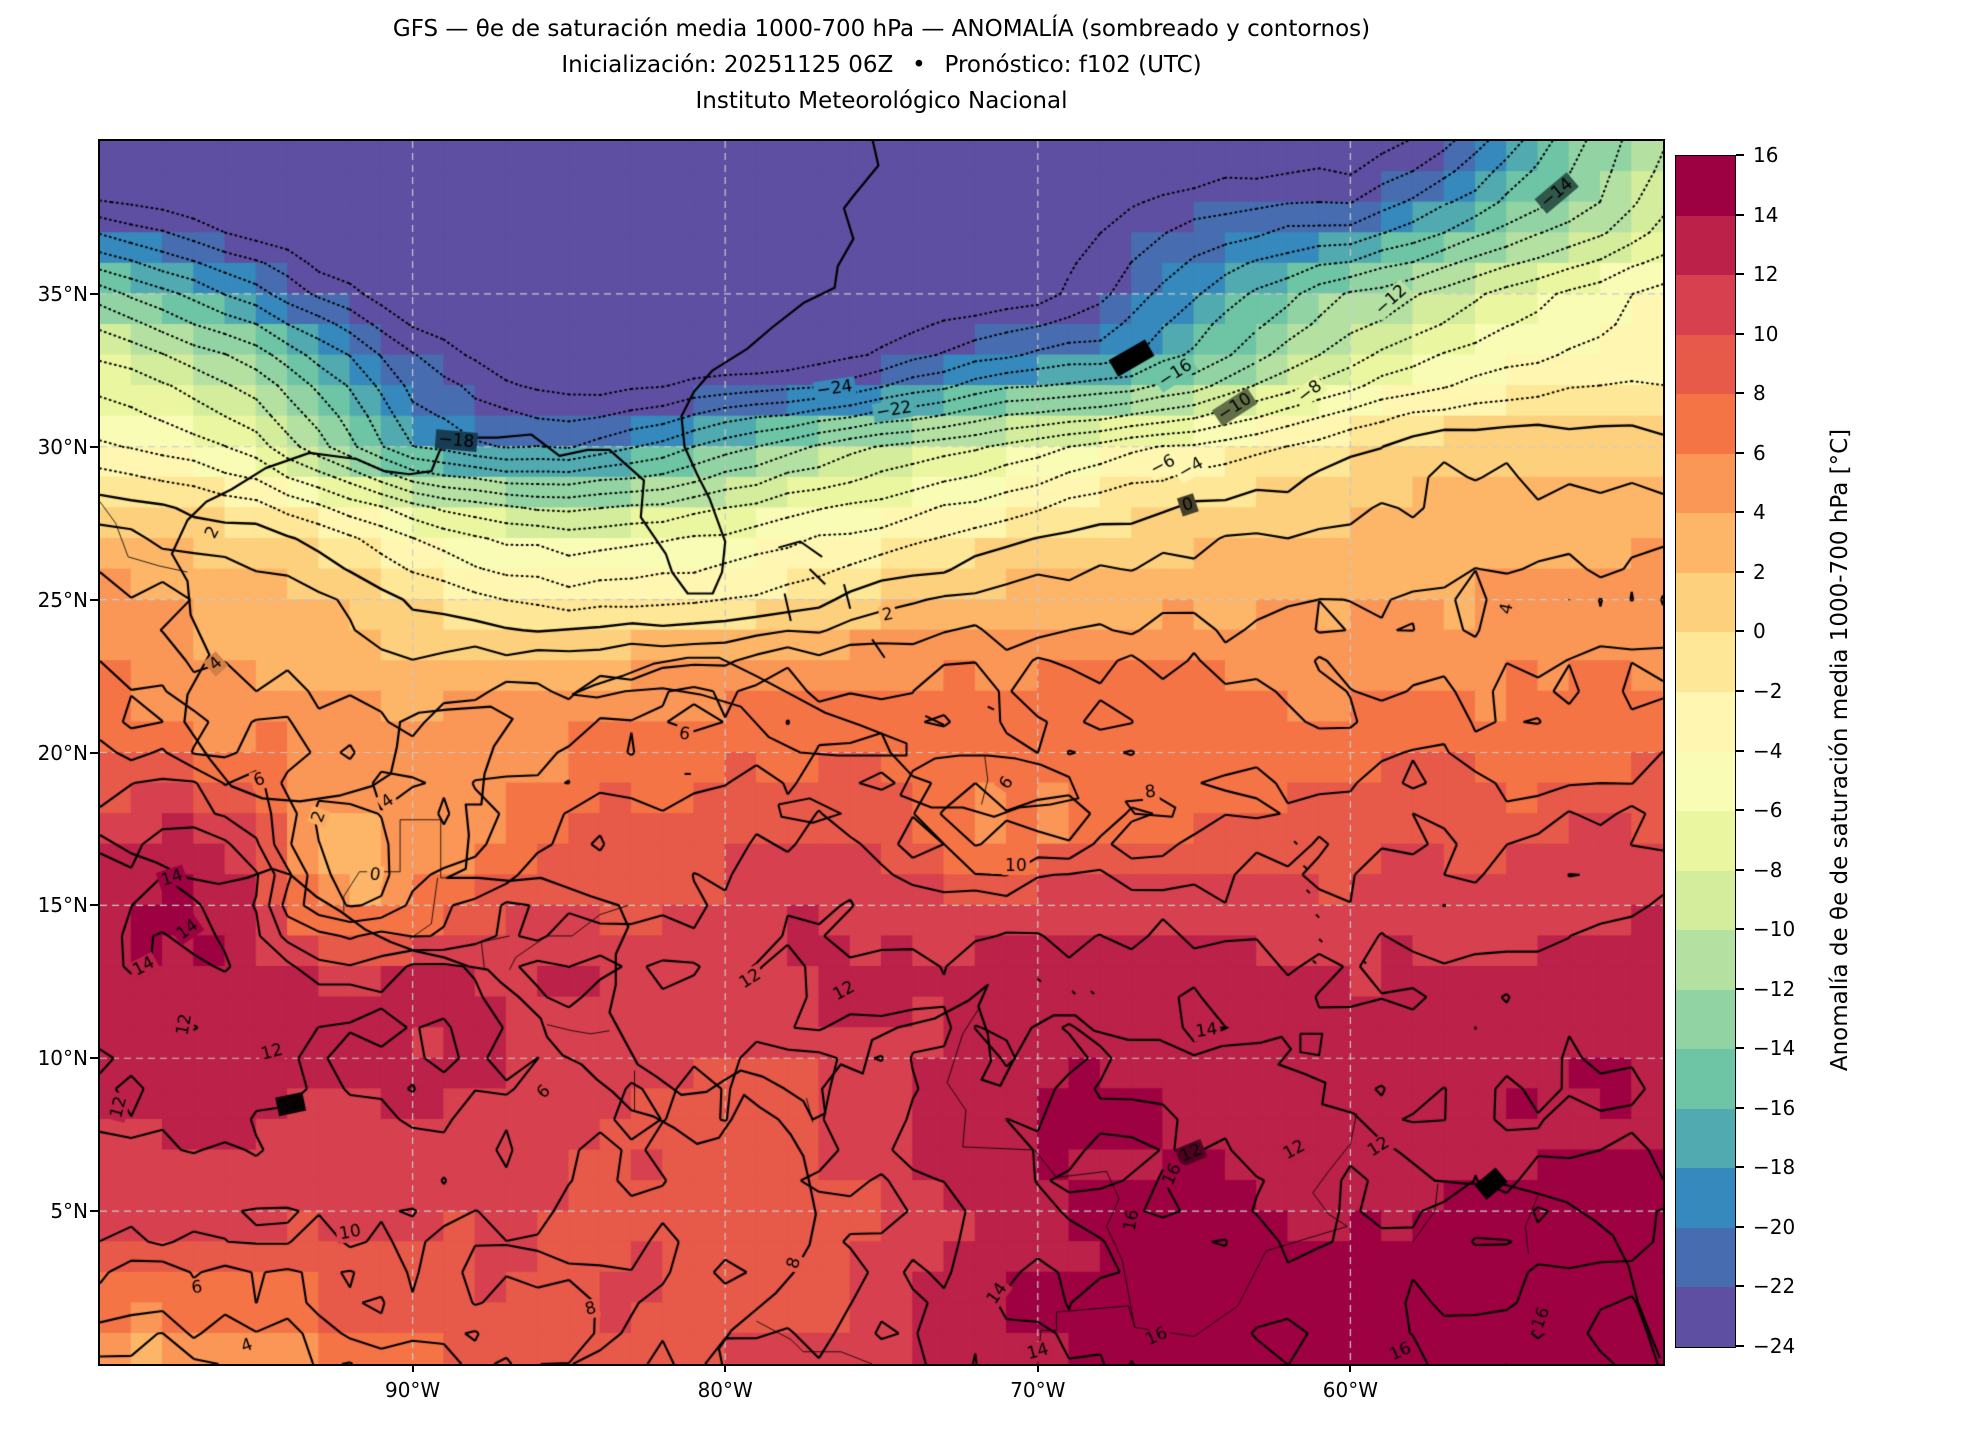 Image resolution: width=1980 pixels, height=1440 pixels. Describe the element at coordinates (1768, 810) in the screenshot. I see `colorbar-tick-label: −6` at that location.